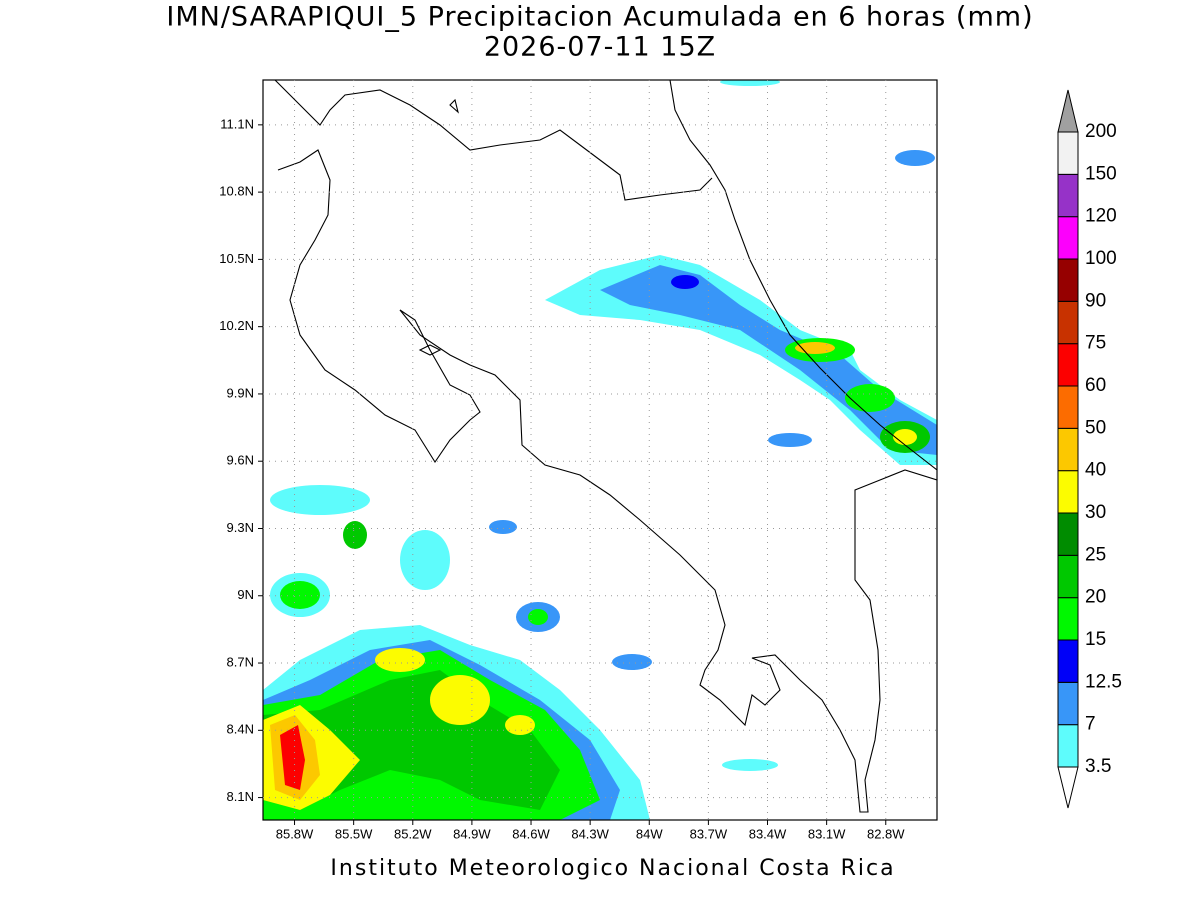 The image size is (1200, 900). Describe the element at coordinates (1095, 300) in the screenshot. I see `colorbar-label: 90` at that location.